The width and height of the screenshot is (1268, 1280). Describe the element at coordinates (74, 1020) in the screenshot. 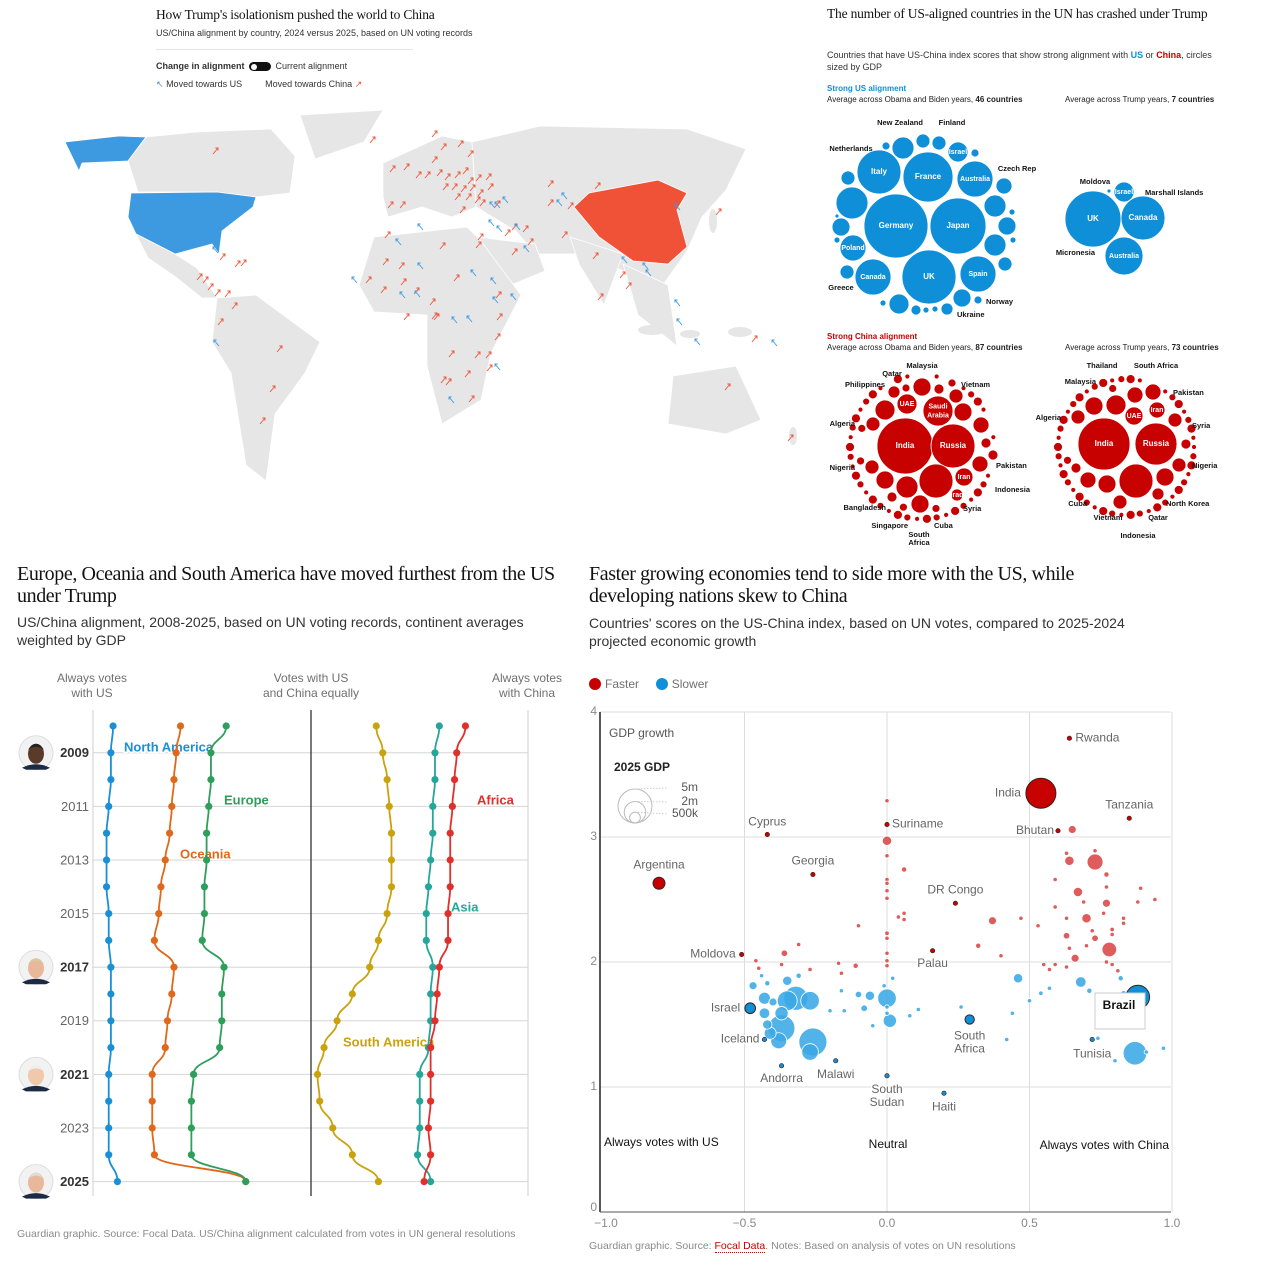

I see `year-tick-label: 2019` at that location.